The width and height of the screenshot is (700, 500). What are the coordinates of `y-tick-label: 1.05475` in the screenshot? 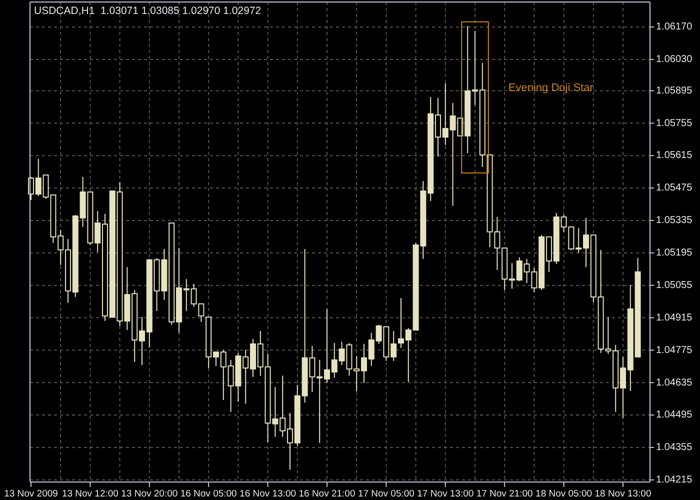 It's located at (674, 188).